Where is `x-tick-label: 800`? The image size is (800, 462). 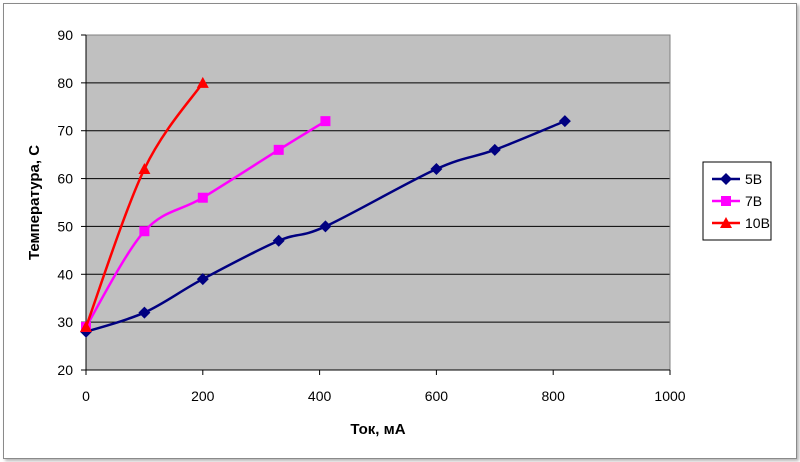
x-tick-label: 800 is located at coordinates (554, 396).